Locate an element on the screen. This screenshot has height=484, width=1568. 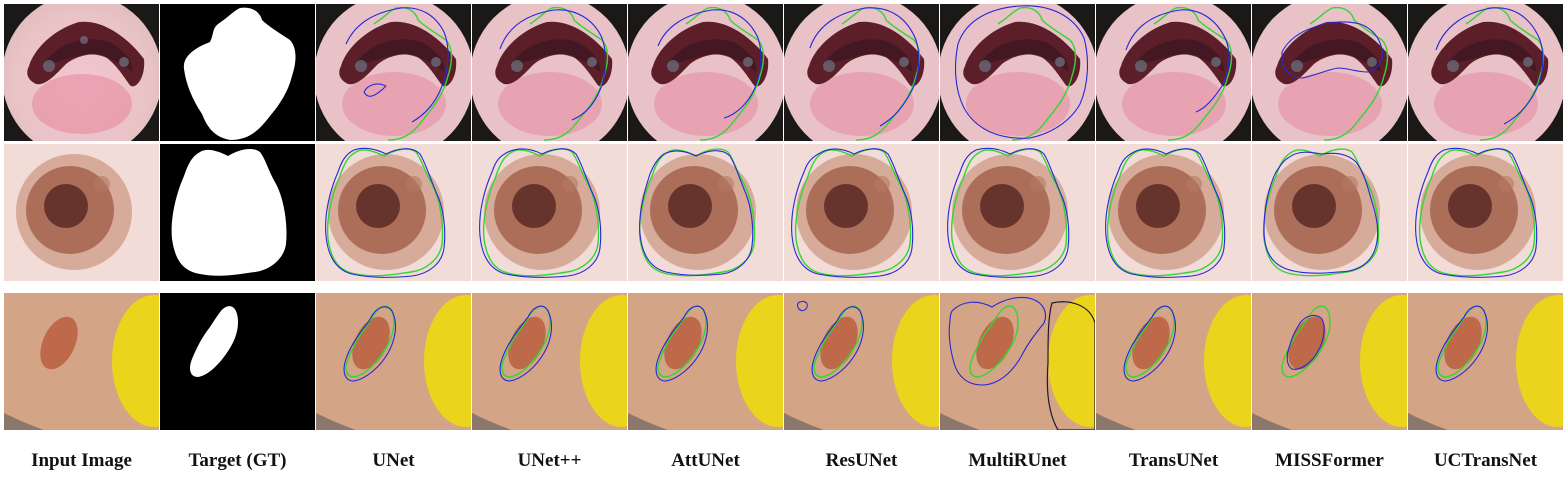
row1-unetpp-overlay is located at coordinates (549, 72).